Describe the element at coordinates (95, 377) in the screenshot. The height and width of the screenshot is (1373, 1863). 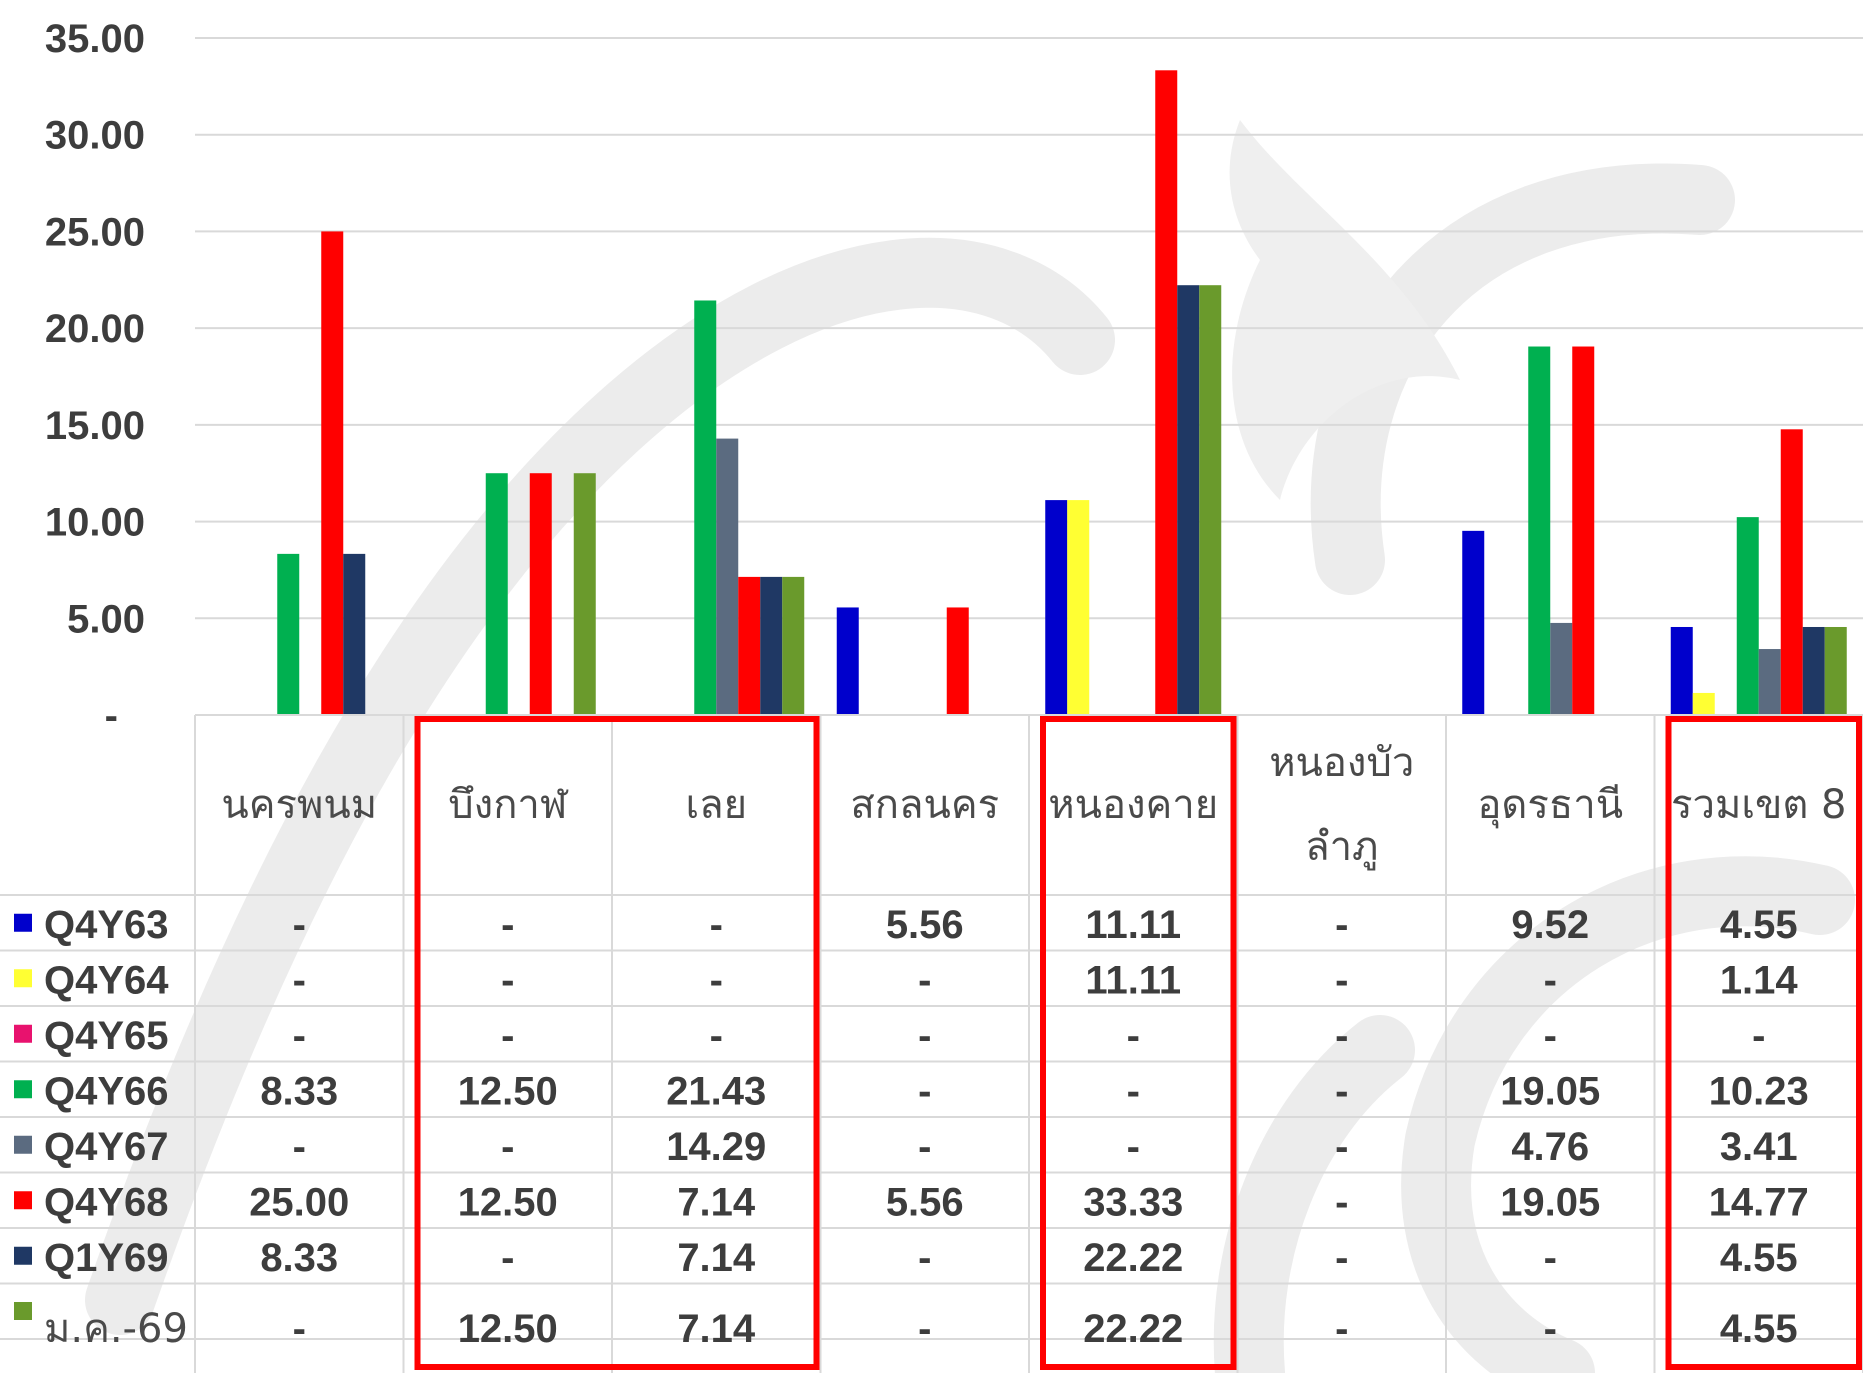
I see `y-axis-ticks: 35.00 30.00 25.00 20.00 15.00 10.00 5.00 -` at that location.